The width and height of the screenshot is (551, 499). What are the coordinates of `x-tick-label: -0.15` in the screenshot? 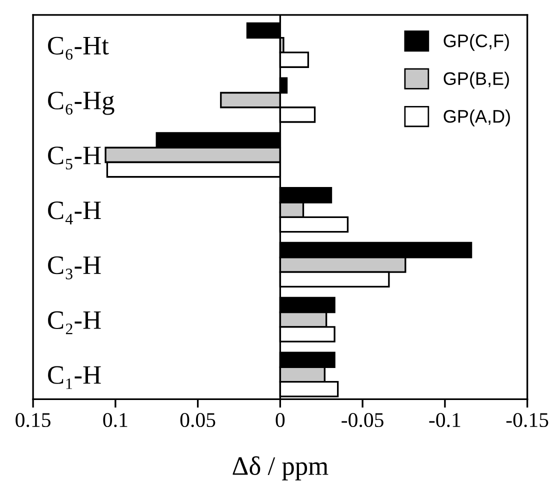 It's located at (527, 420).